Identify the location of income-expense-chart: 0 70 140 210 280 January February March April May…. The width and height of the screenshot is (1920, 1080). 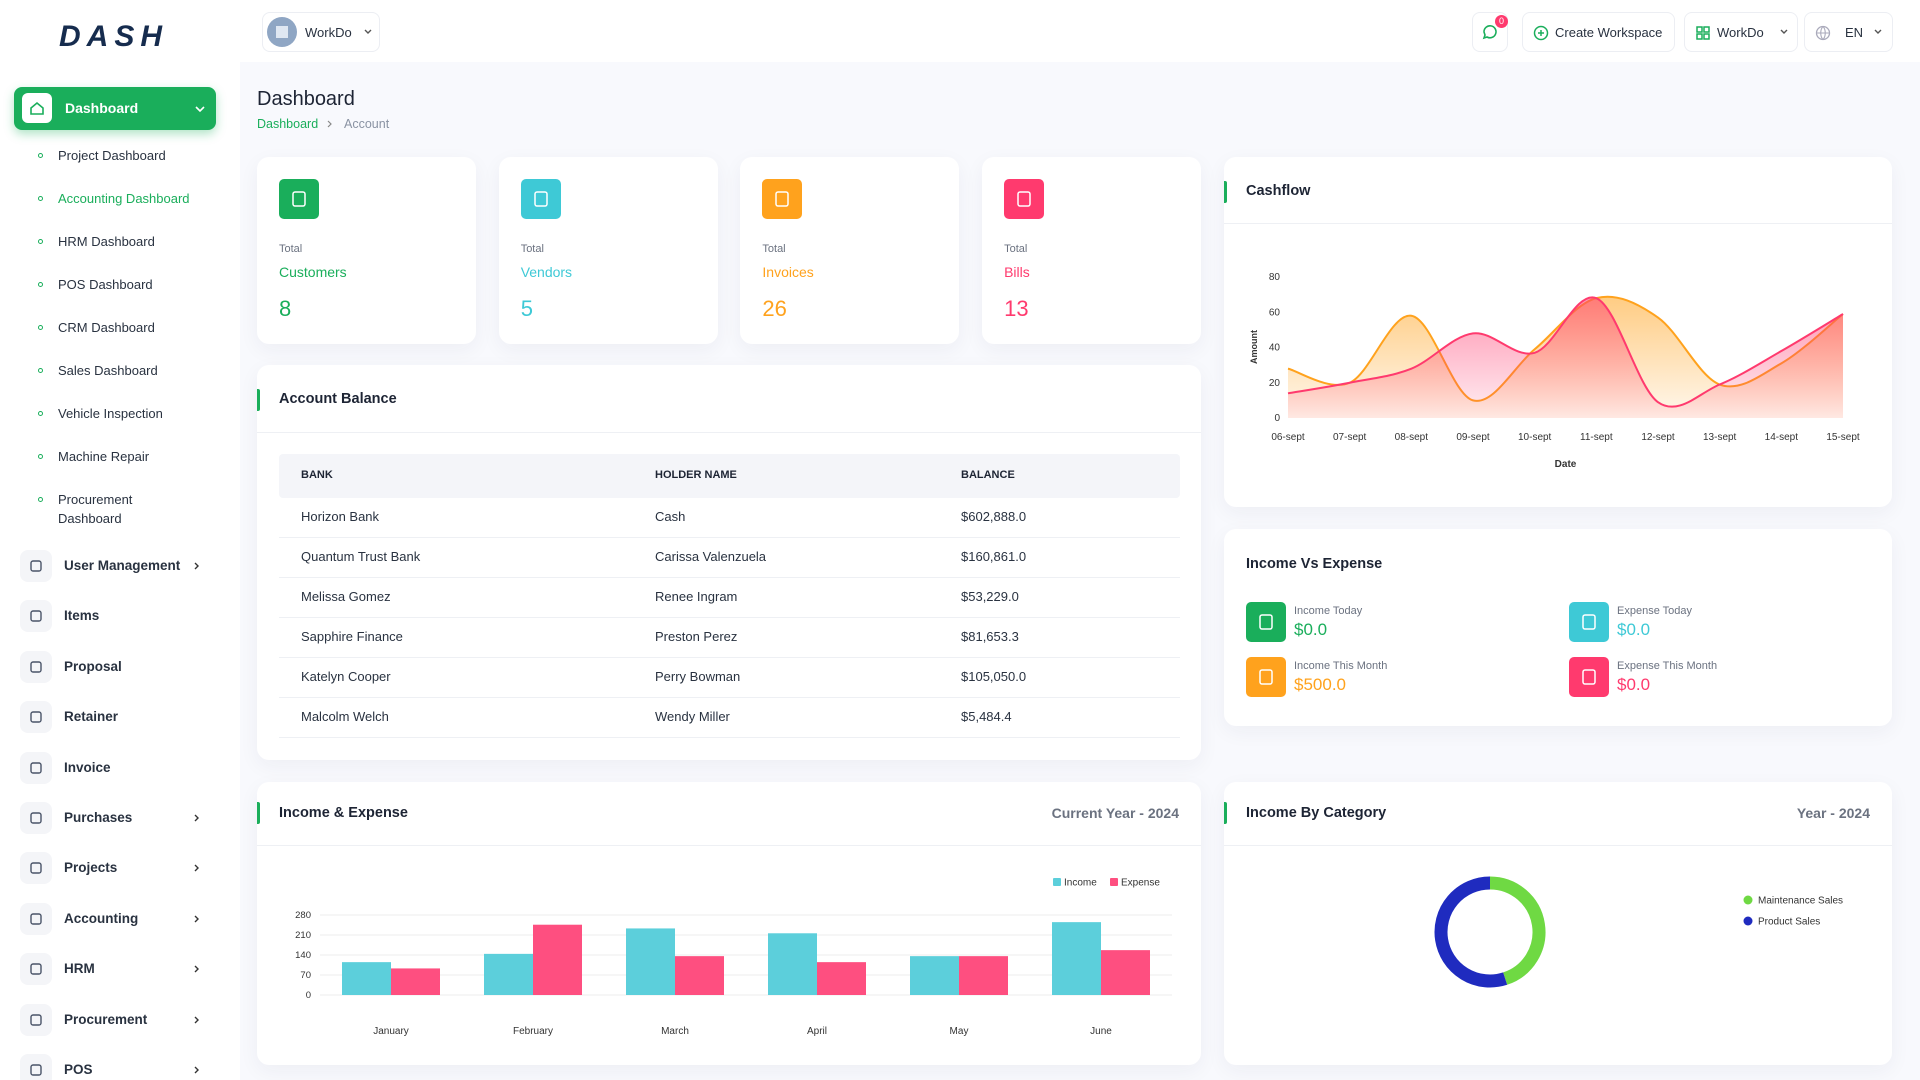
(733, 957).